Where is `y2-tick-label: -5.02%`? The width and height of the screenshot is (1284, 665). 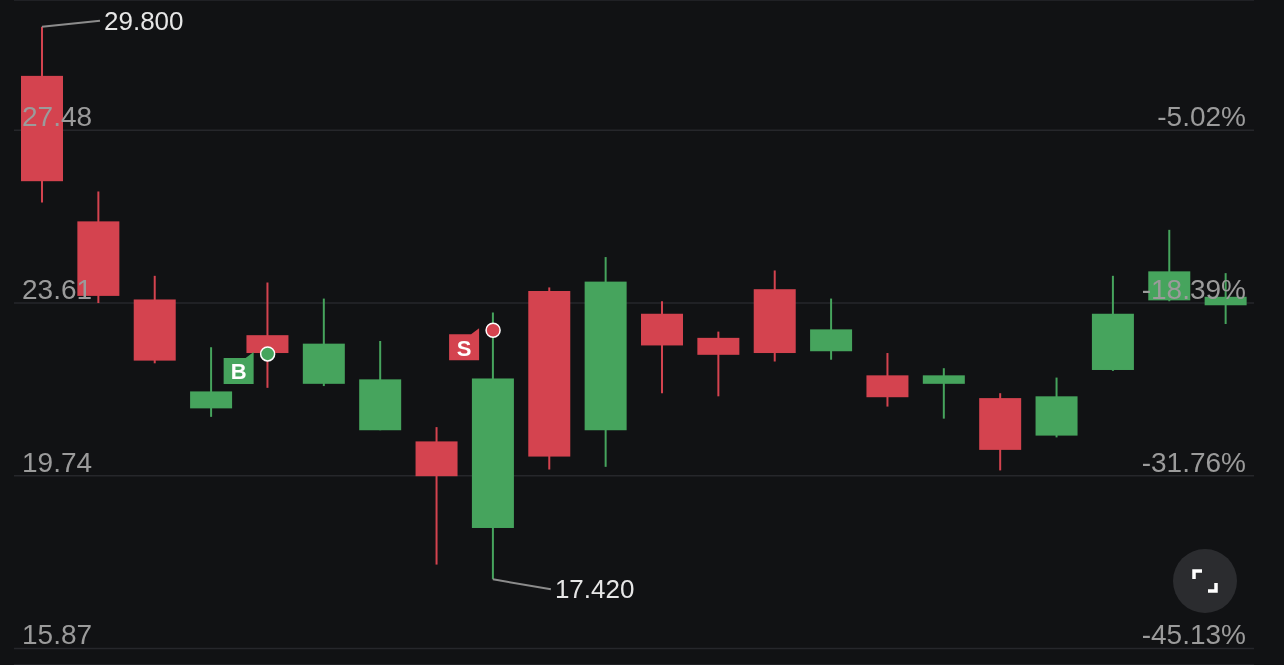 y2-tick-label: -5.02% is located at coordinates (1201, 117).